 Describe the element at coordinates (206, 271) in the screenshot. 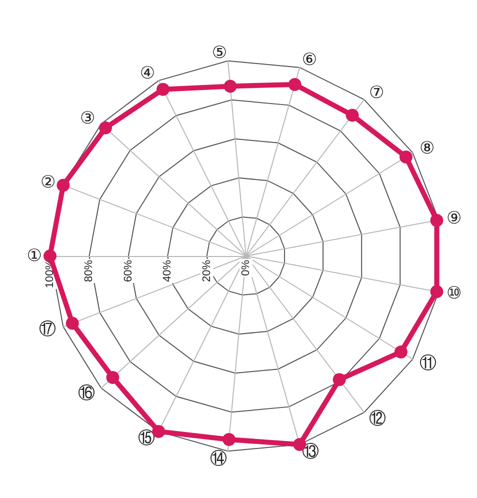

I see `y-tick-label: 20%` at that location.